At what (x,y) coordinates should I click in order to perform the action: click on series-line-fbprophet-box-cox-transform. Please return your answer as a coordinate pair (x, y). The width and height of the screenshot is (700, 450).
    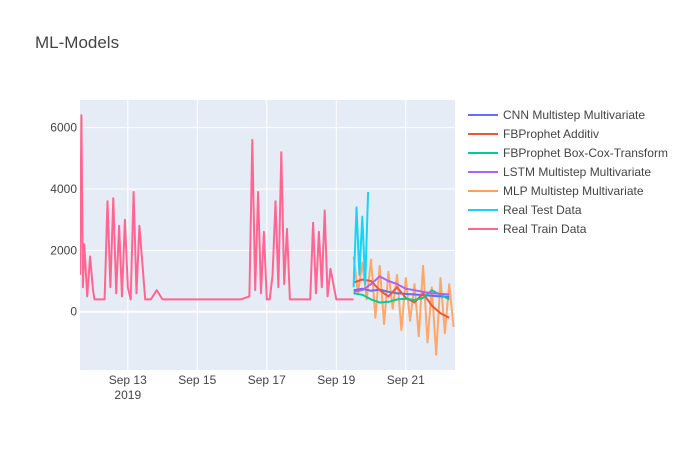
    Looking at the image, I should click on (401, 296).